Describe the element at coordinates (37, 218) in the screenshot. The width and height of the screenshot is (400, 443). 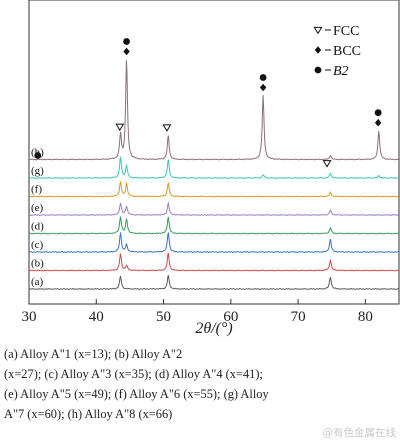
I see `trace-label-group: (a)(b)(c)(d)(e)(f)(g)(h)` at that location.